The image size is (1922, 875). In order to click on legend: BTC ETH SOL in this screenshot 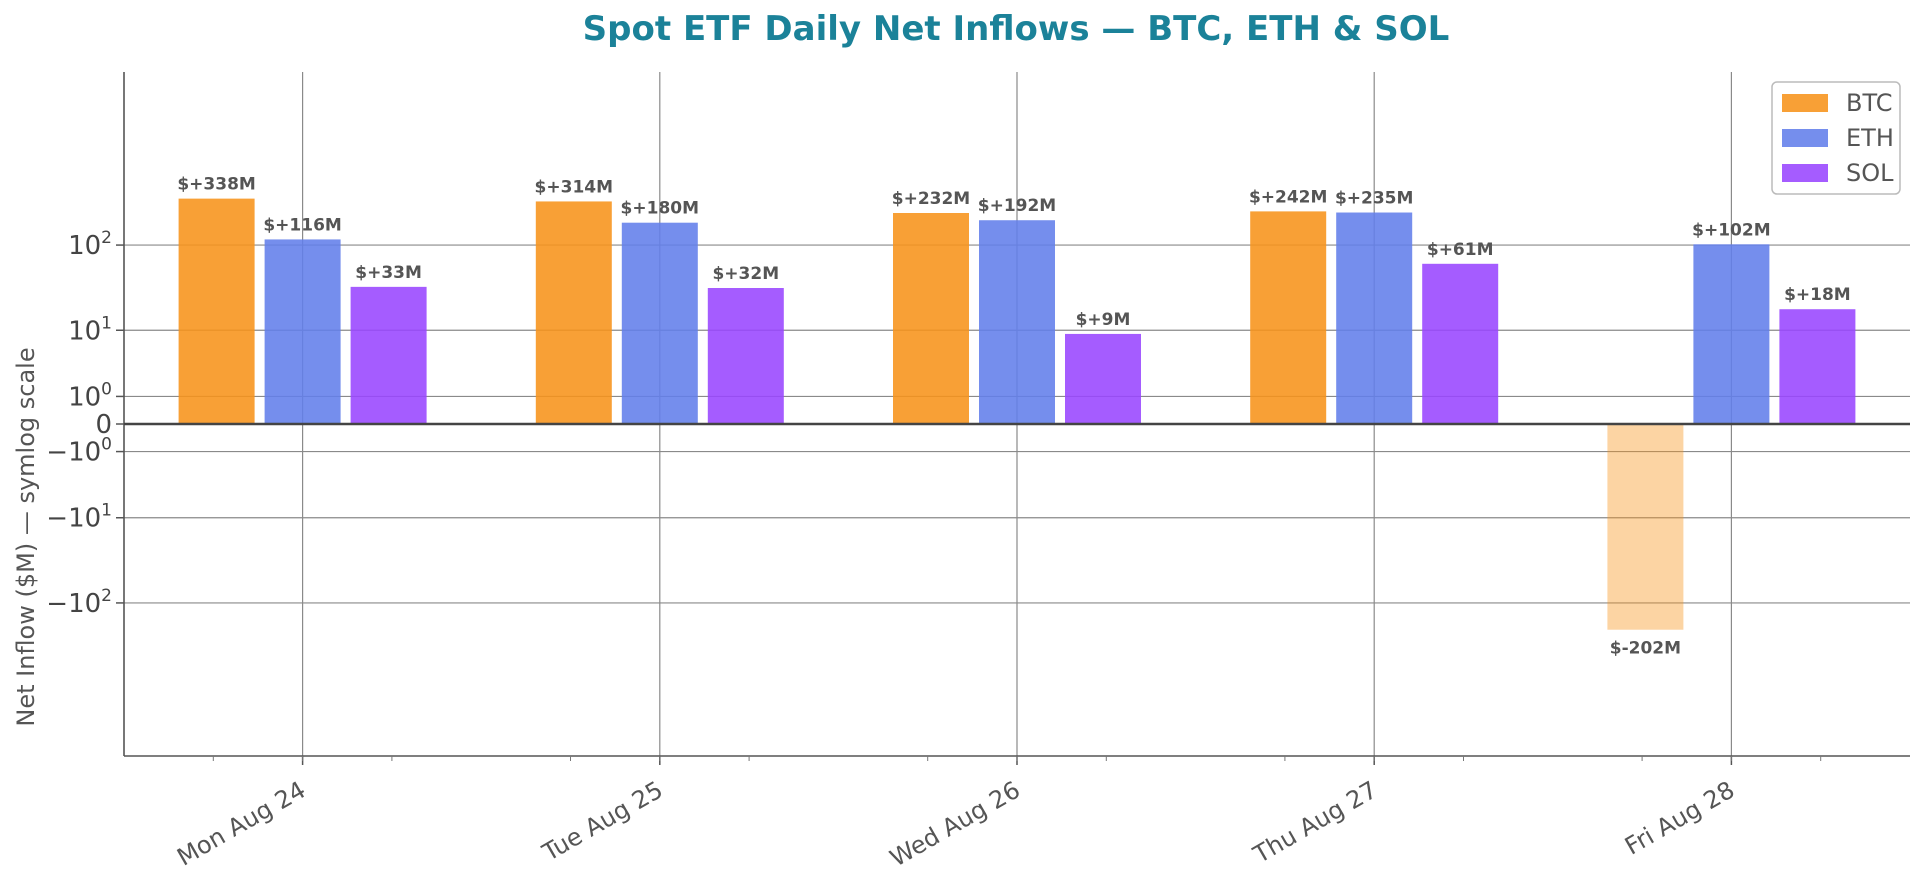, I will do `click(1836, 138)`.